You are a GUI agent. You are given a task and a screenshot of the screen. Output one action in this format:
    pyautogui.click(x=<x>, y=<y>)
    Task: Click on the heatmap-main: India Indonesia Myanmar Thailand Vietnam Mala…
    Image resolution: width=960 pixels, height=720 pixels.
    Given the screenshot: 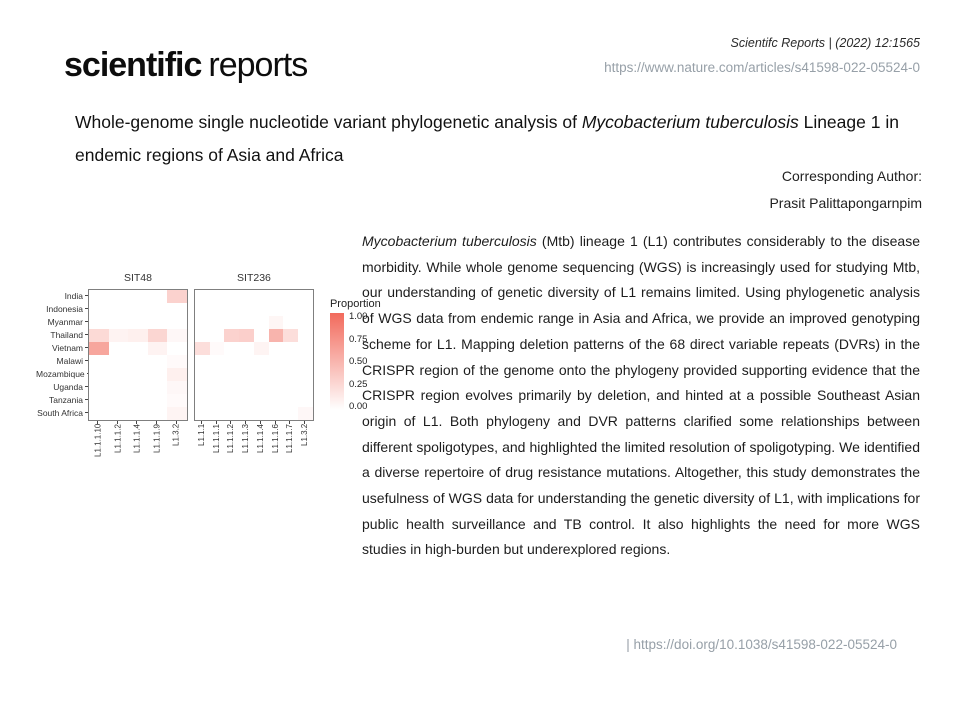 What is the action you would take?
    pyautogui.click(x=208, y=369)
    